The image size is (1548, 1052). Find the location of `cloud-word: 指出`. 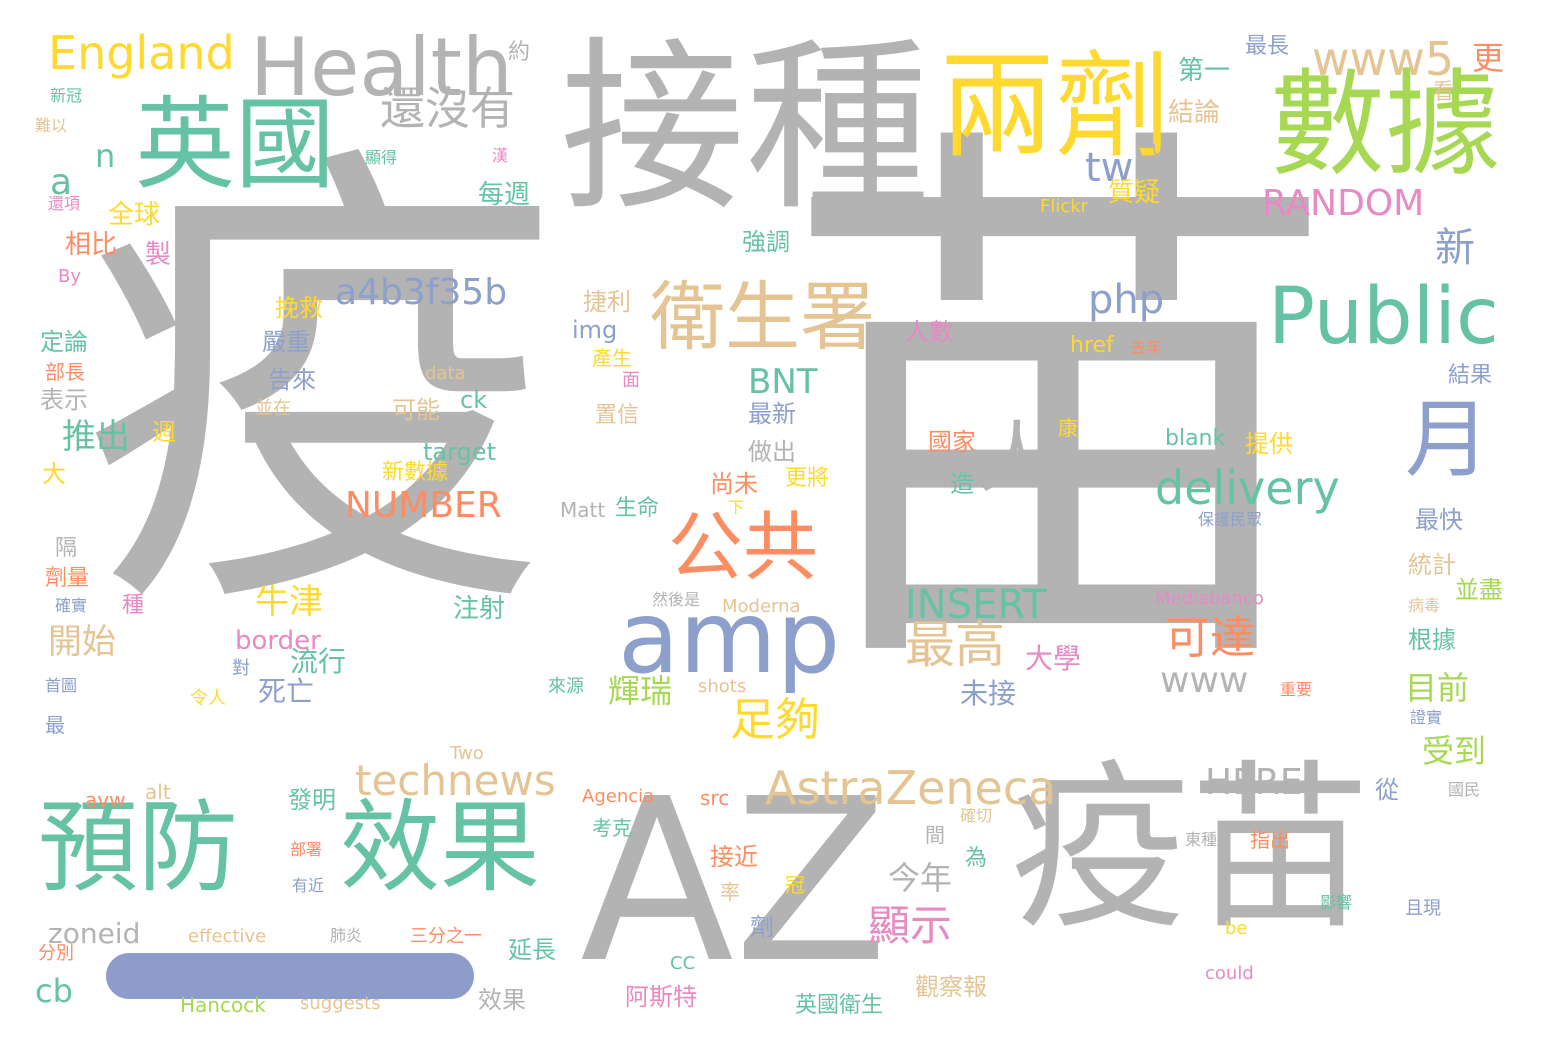

cloud-word: 指出 is located at coordinates (1270, 840).